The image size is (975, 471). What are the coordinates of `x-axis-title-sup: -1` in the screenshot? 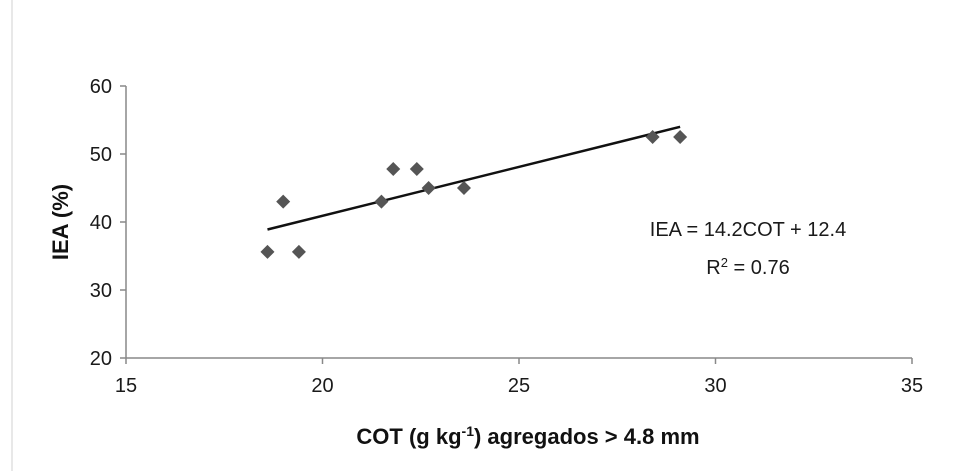 It's located at (468, 431).